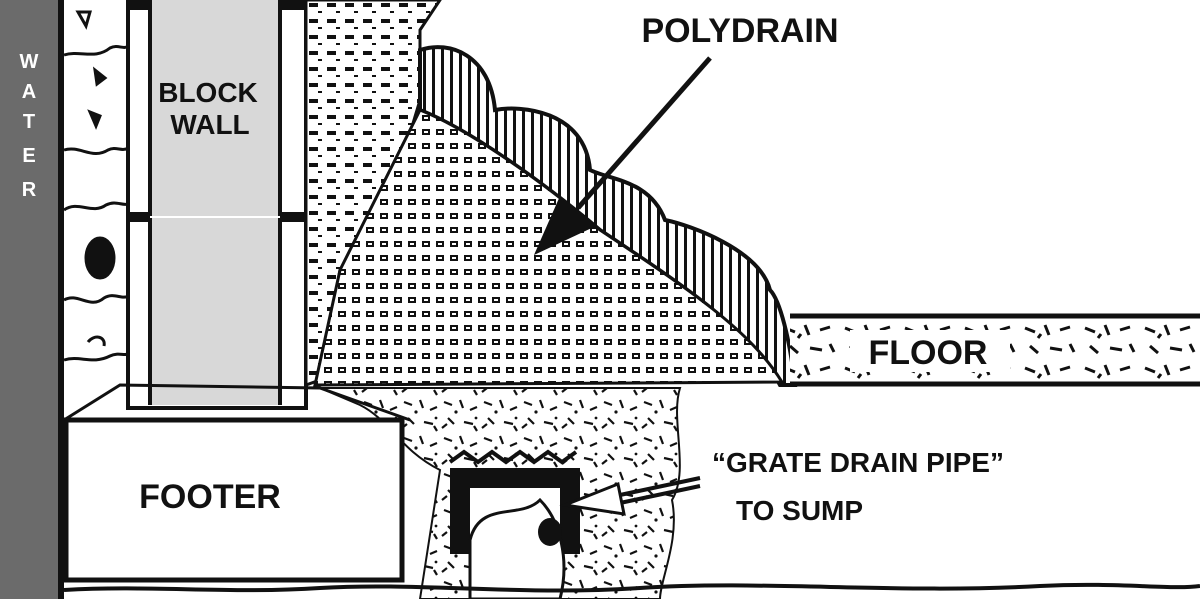  What do you see at coordinates (96, 186) in the screenshot?
I see `soil-backfill` at bounding box center [96, 186].